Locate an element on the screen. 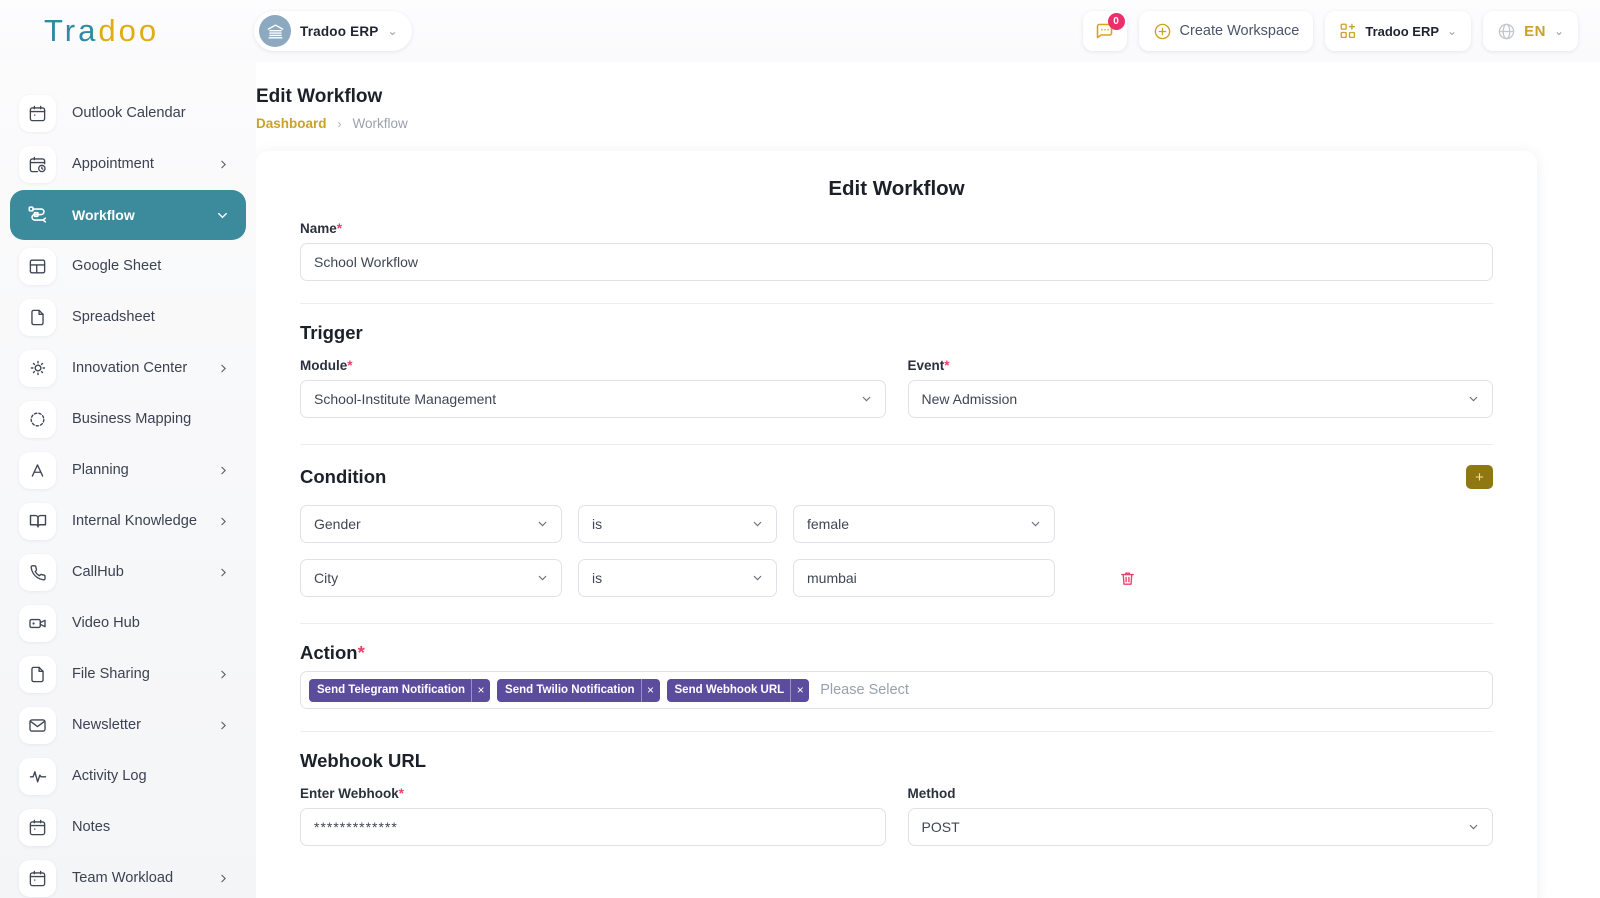 The width and height of the screenshot is (1600, 898). sidebar-item-label: Video Hub is located at coordinates (106, 623).